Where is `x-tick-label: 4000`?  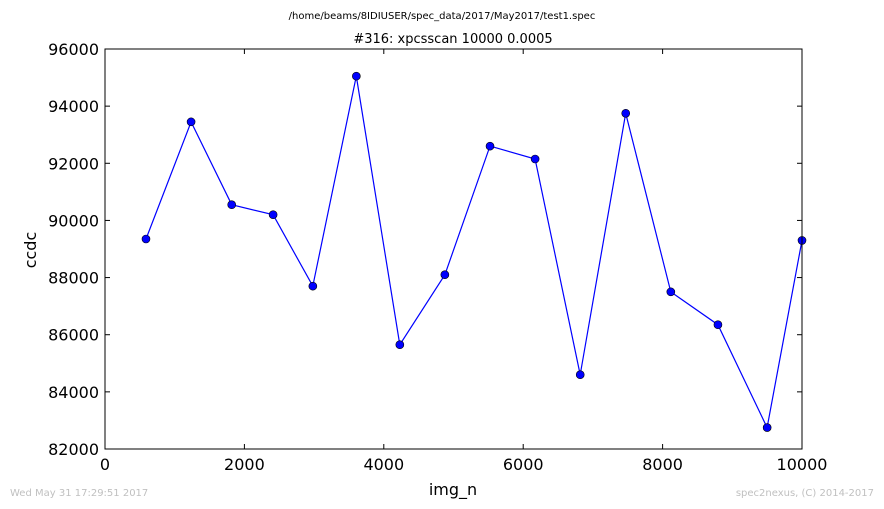 x-tick-label: 4000 is located at coordinates (383, 464).